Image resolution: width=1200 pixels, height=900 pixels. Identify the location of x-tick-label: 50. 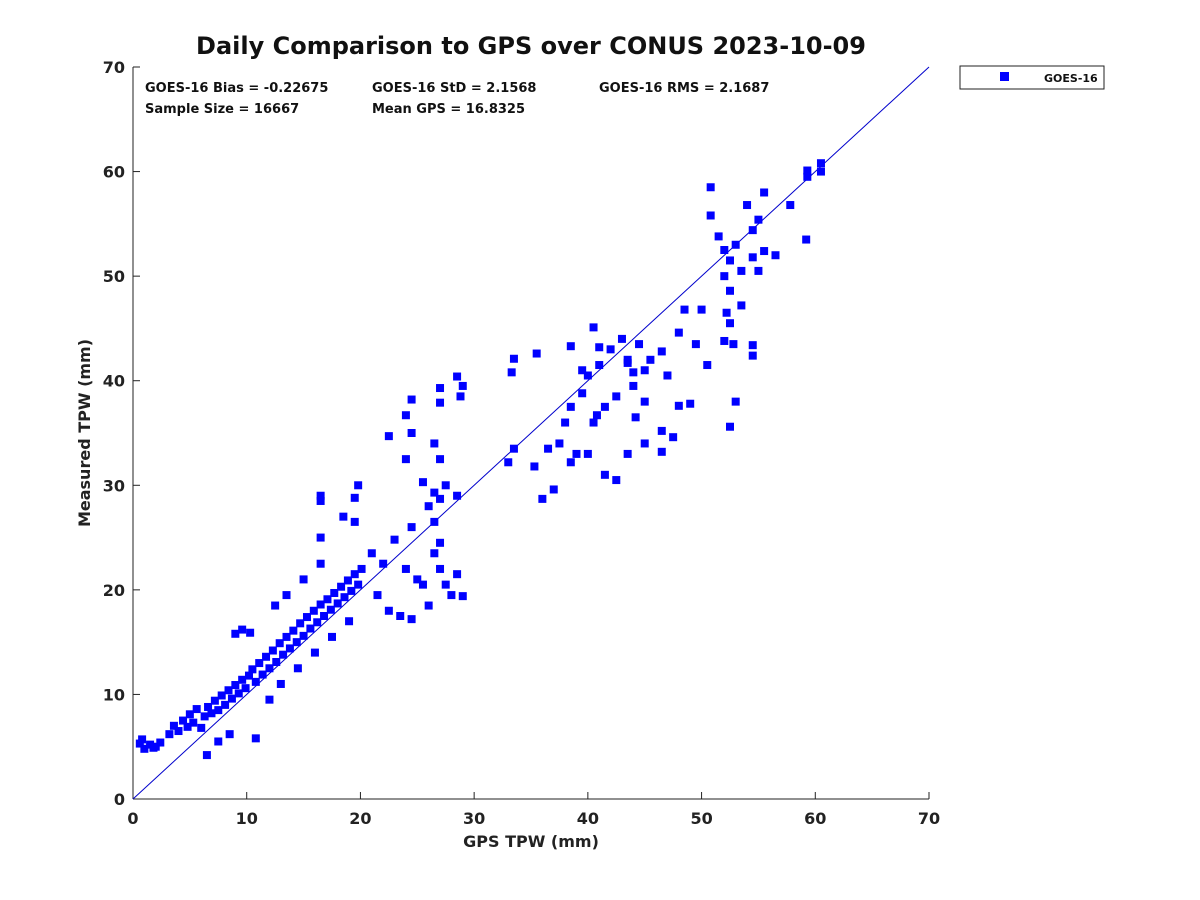
(701, 818).